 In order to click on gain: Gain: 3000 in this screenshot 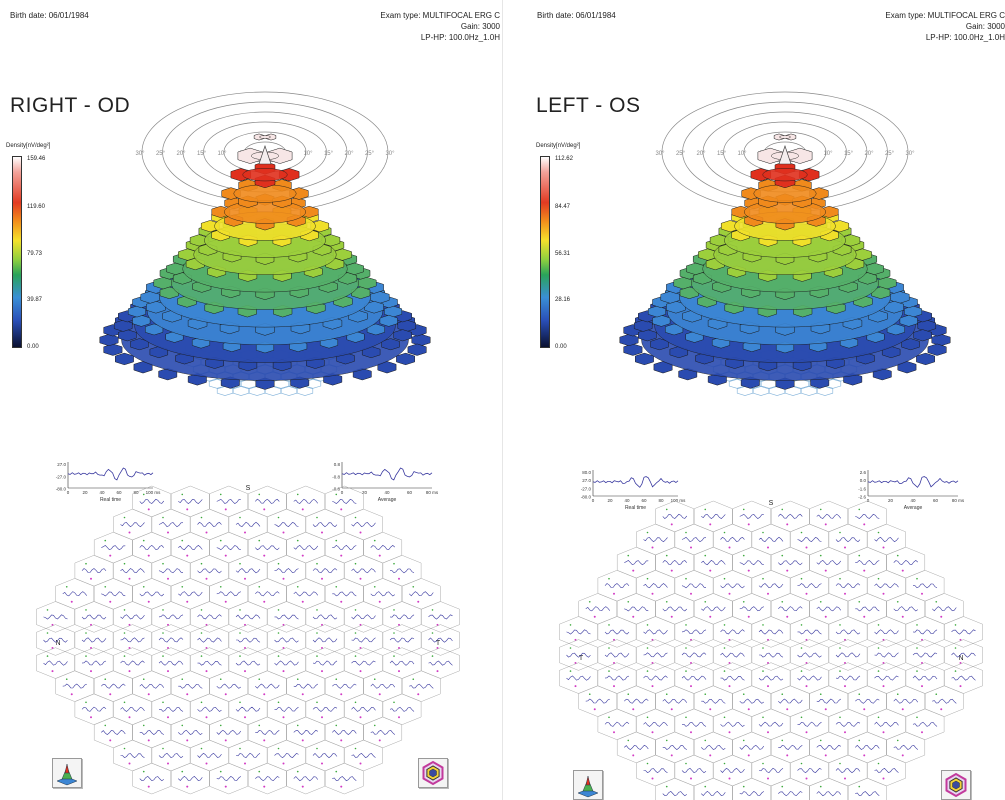, I will do `click(480, 26)`.